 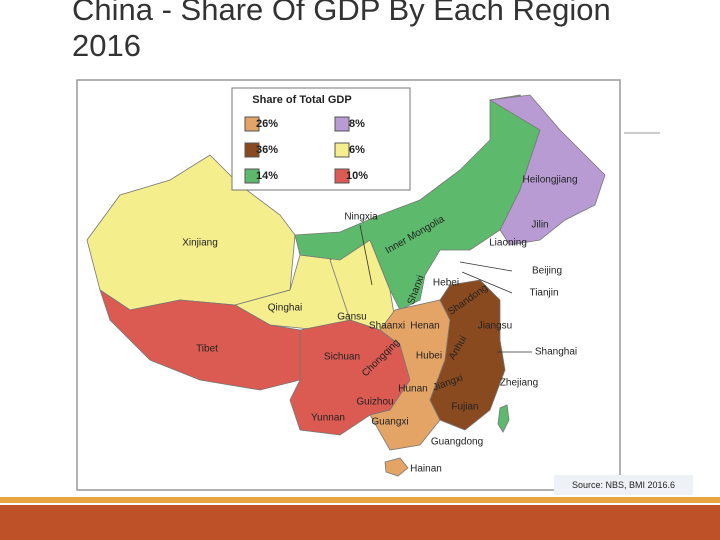 I want to click on legend-box, so click(x=321, y=139).